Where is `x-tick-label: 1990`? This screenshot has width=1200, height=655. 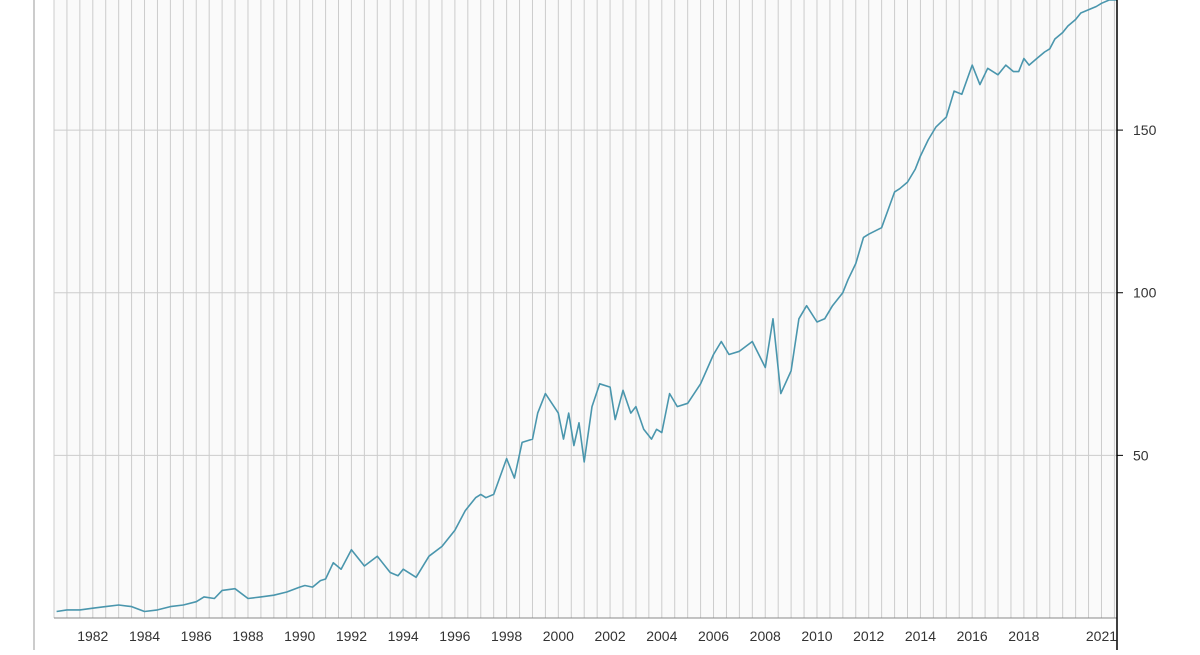 x-tick-label: 1990 is located at coordinates (299, 636).